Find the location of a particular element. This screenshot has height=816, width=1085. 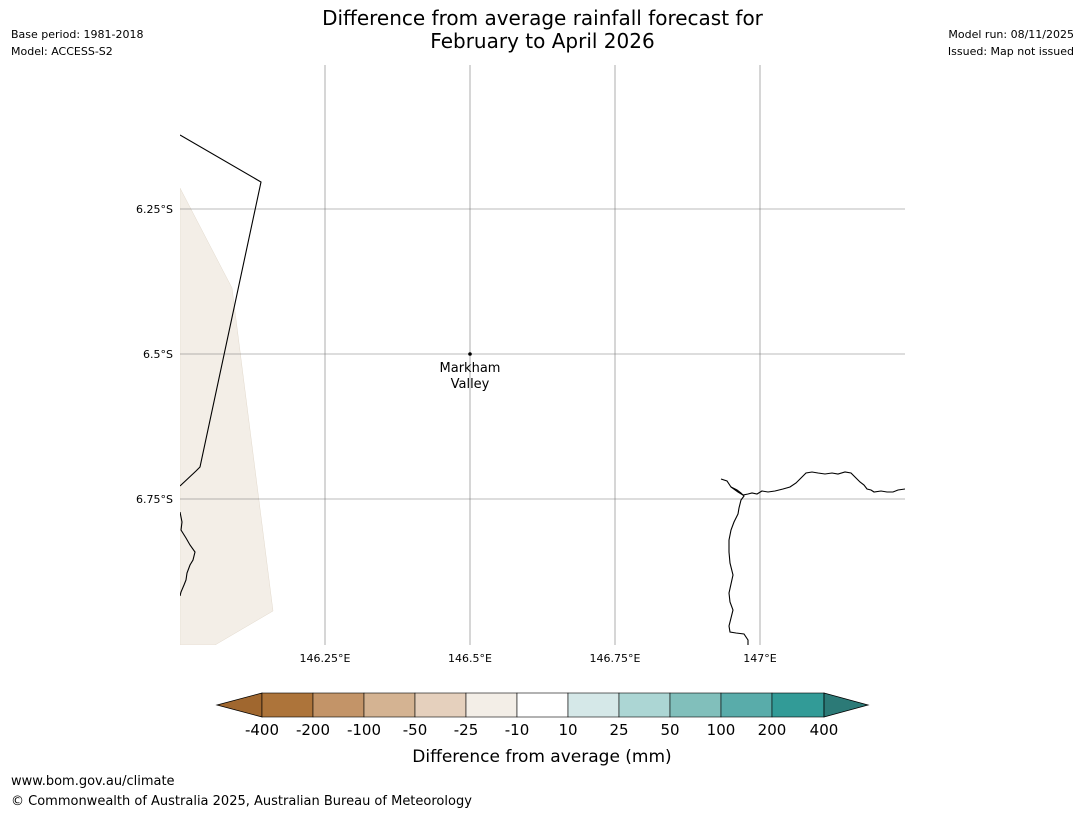

coastline-east is located at coordinates (812, 483).